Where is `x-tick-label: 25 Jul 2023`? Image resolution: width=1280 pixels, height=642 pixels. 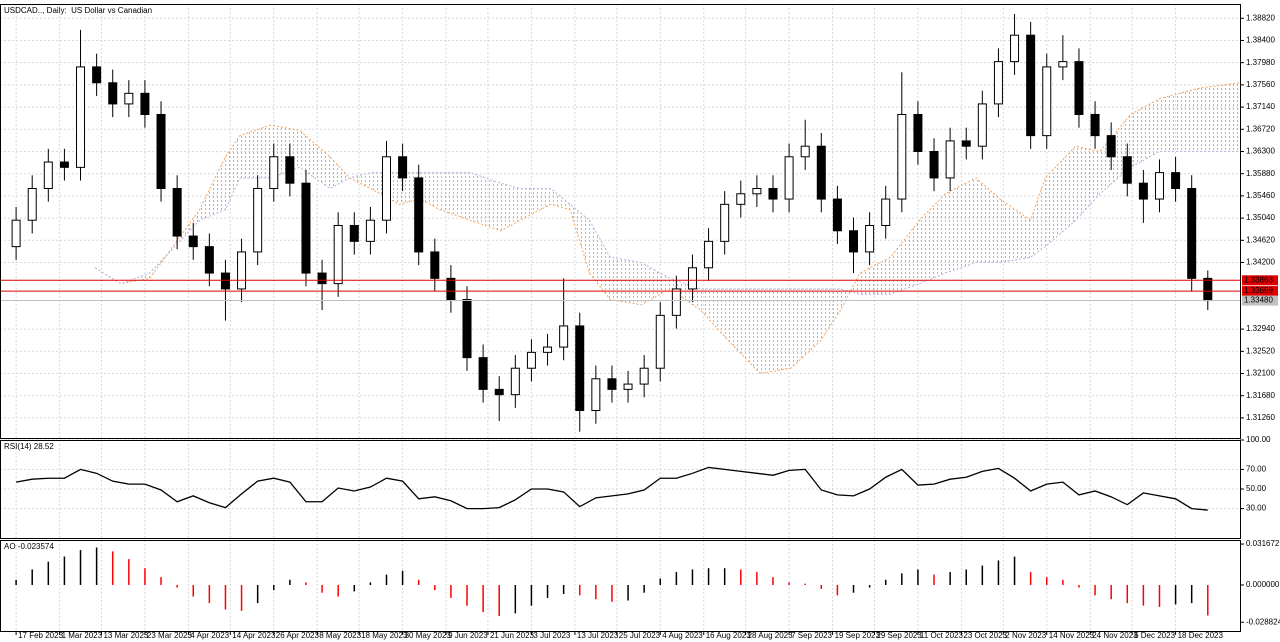 x-tick-label: 25 Jul 2023 is located at coordinates (640, 635).